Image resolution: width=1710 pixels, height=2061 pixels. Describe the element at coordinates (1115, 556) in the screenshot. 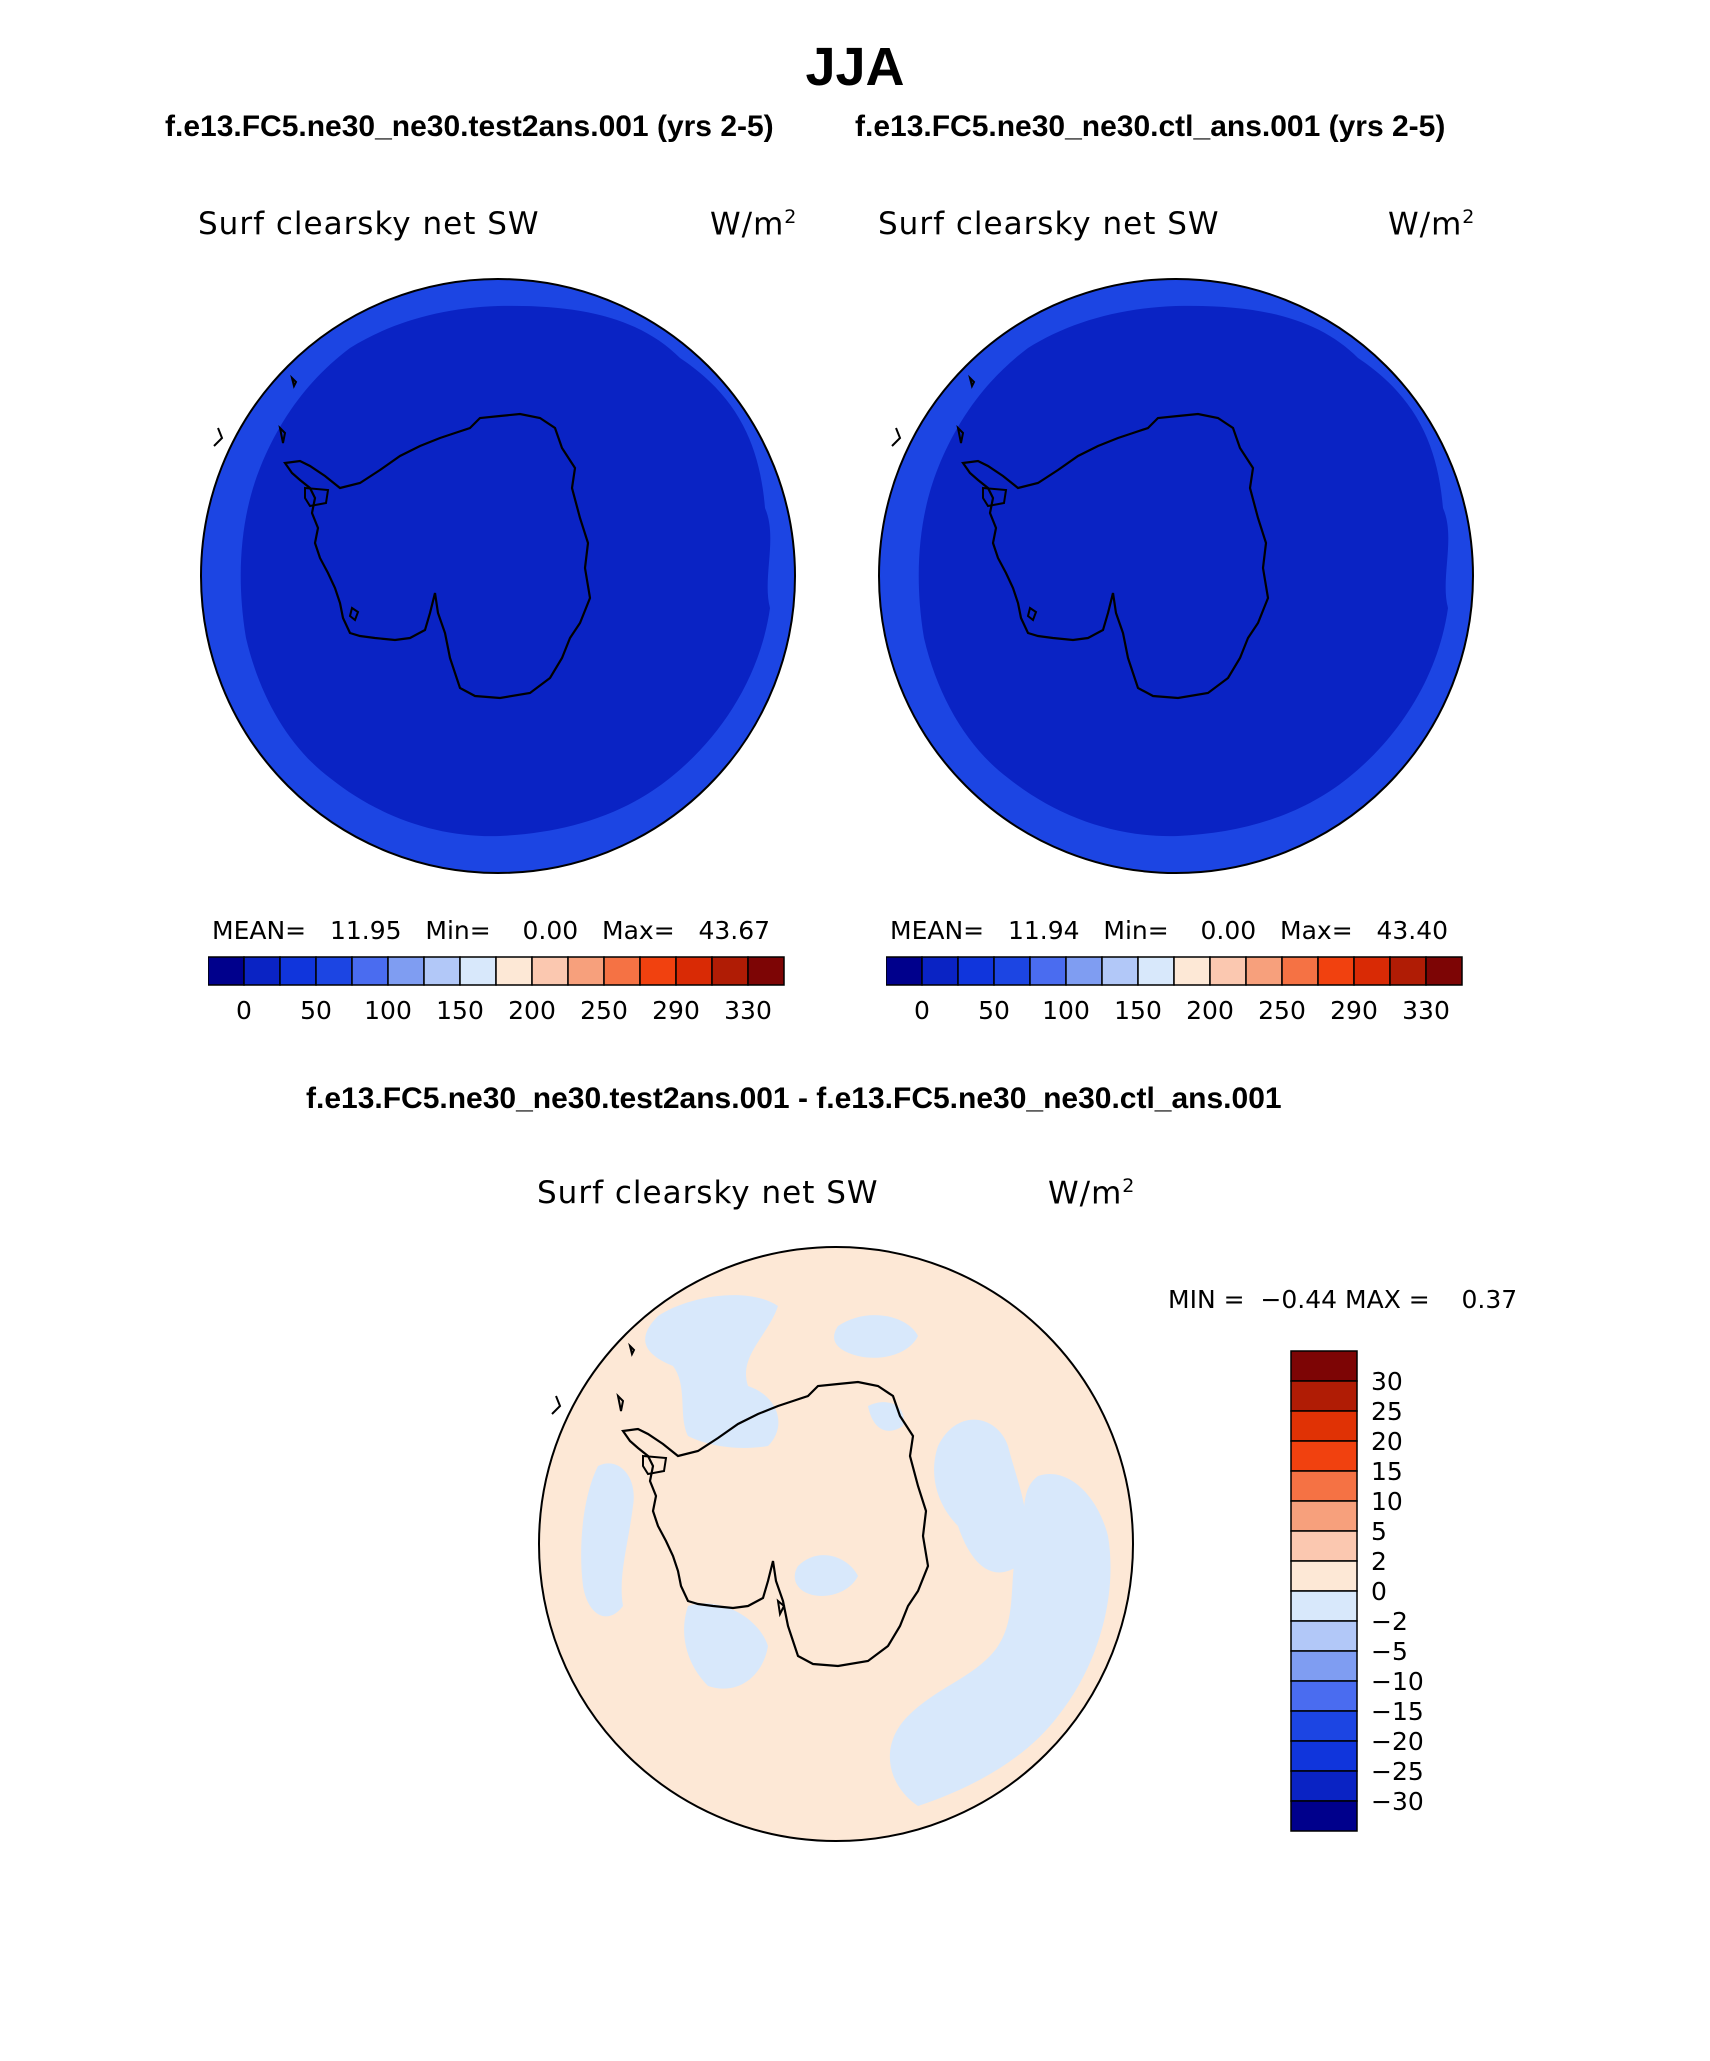

I see `panel-2-antarctica-coastline` at that location.